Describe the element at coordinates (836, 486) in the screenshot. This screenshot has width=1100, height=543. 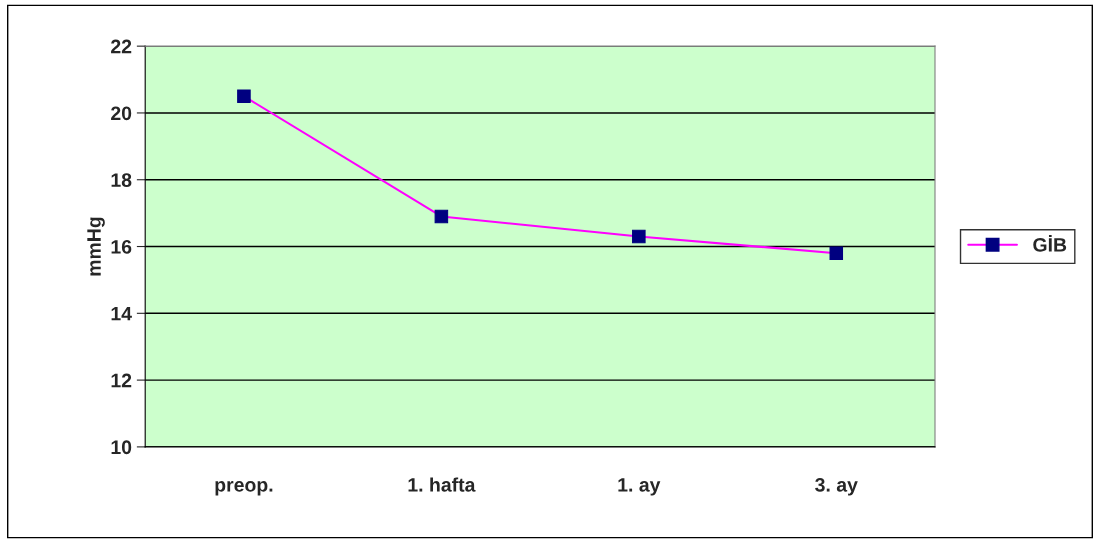
I see `x-tick-label: 3. ay` at that location.